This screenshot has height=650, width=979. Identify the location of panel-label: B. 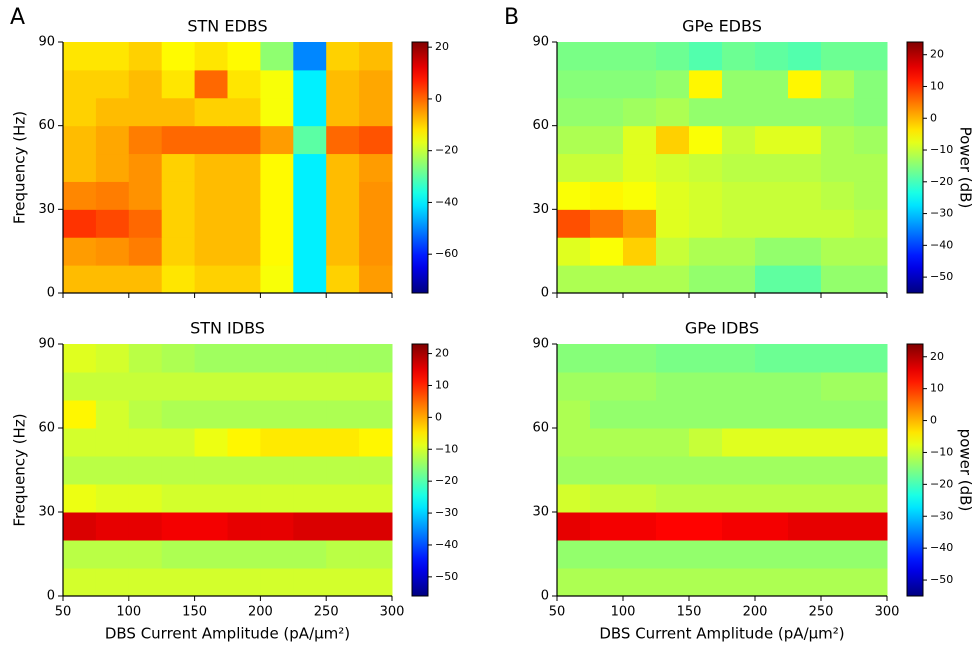
(511, 17).